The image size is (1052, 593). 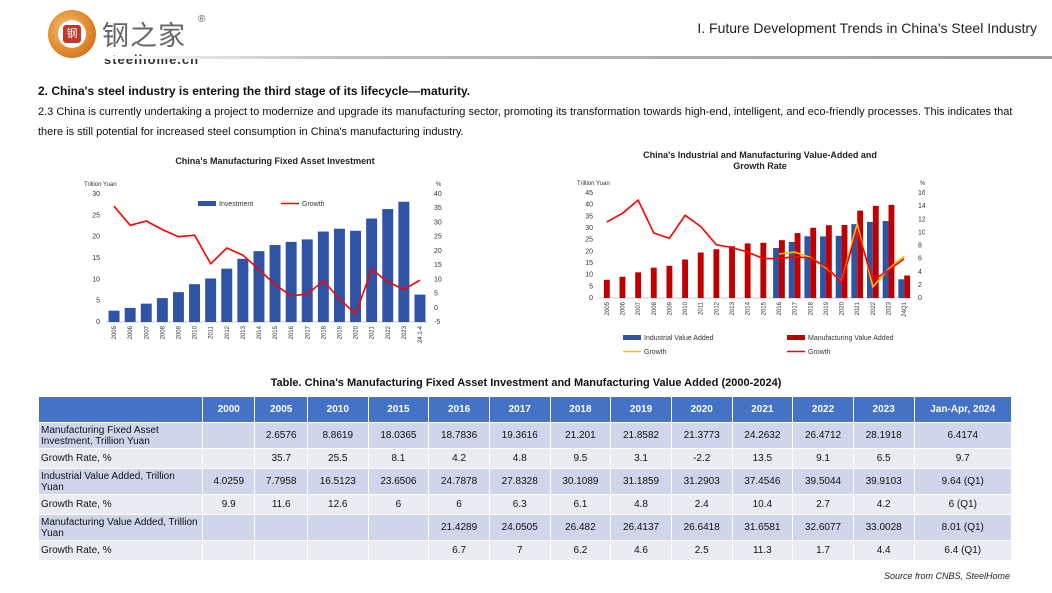 What do you see at coordinates (762, 435) in the screenshot?
I see `table-cell: 24.2632` at bounding box center [762, 435].